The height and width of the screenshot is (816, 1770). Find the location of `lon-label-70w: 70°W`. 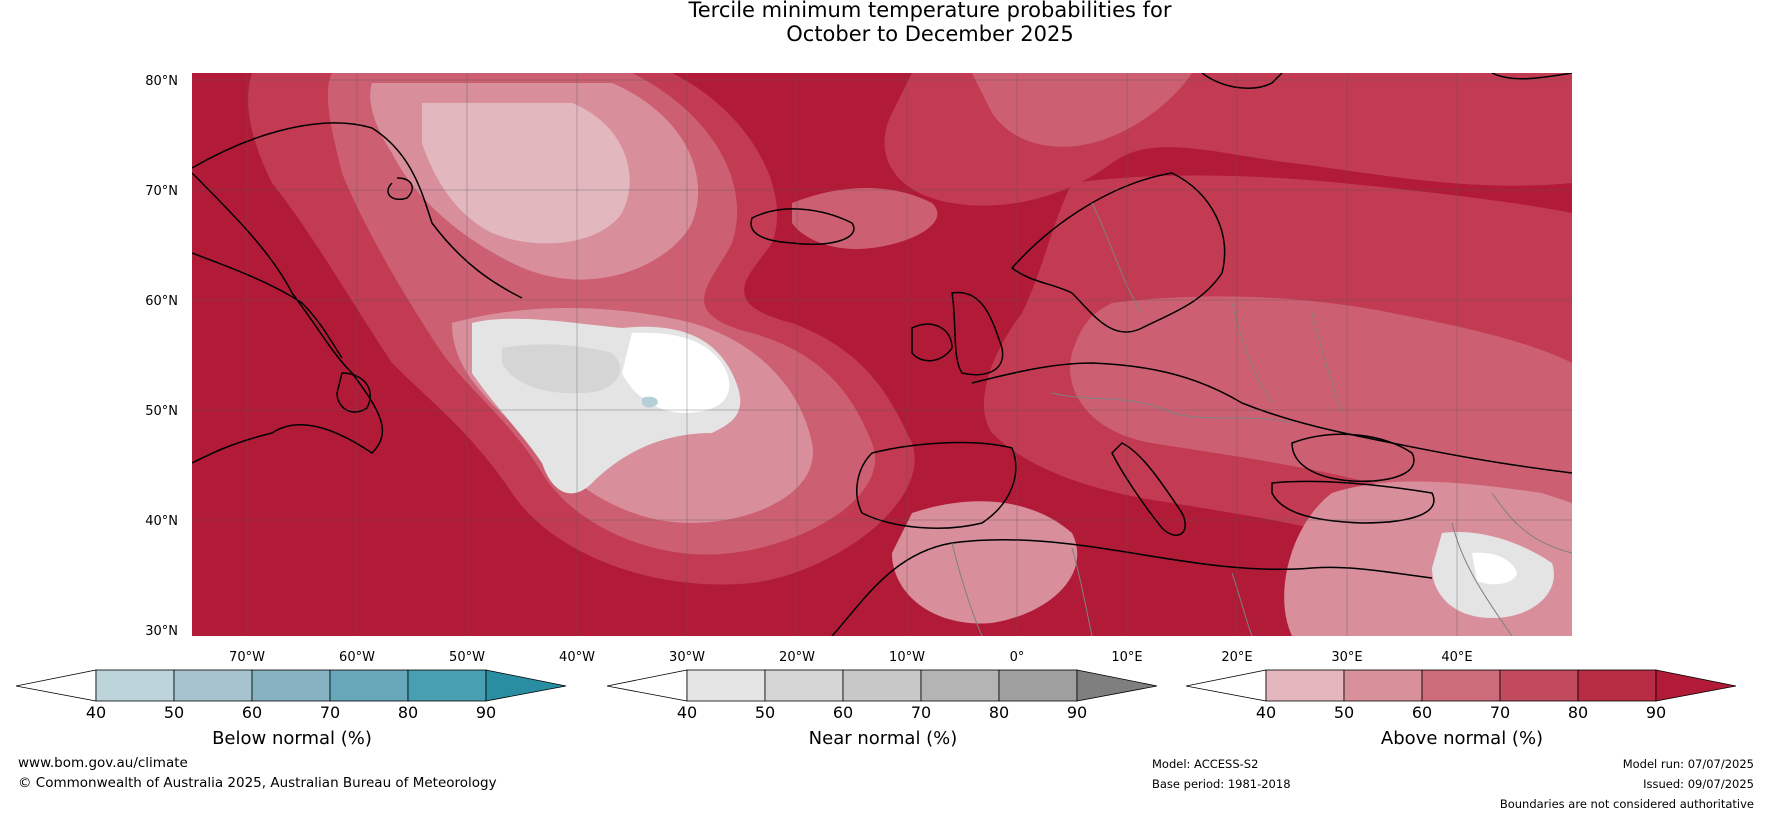

lon-label-70w: 70°W is located at coordinates (247, 657).